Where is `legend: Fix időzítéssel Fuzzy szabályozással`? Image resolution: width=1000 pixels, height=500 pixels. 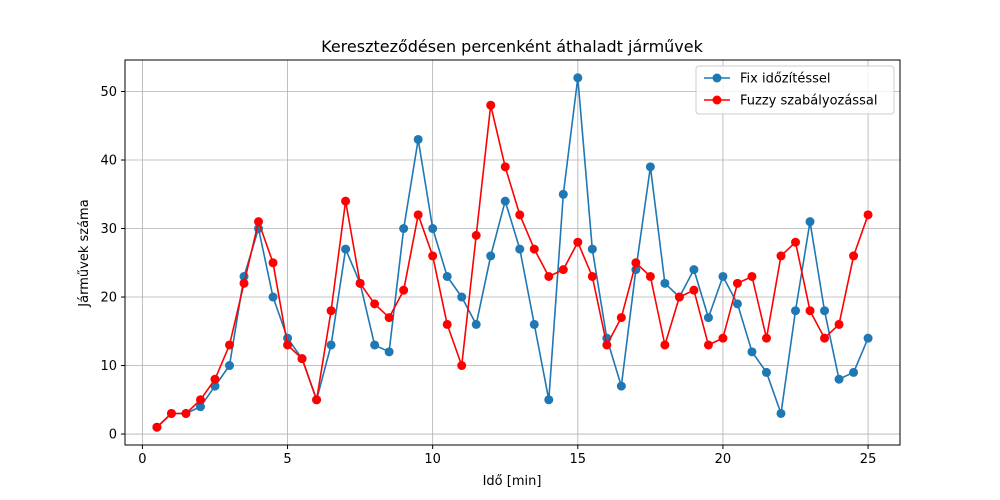 legend: Fix időzítéssel Fuzzy szabályozással is located at coordinates (795, 90).